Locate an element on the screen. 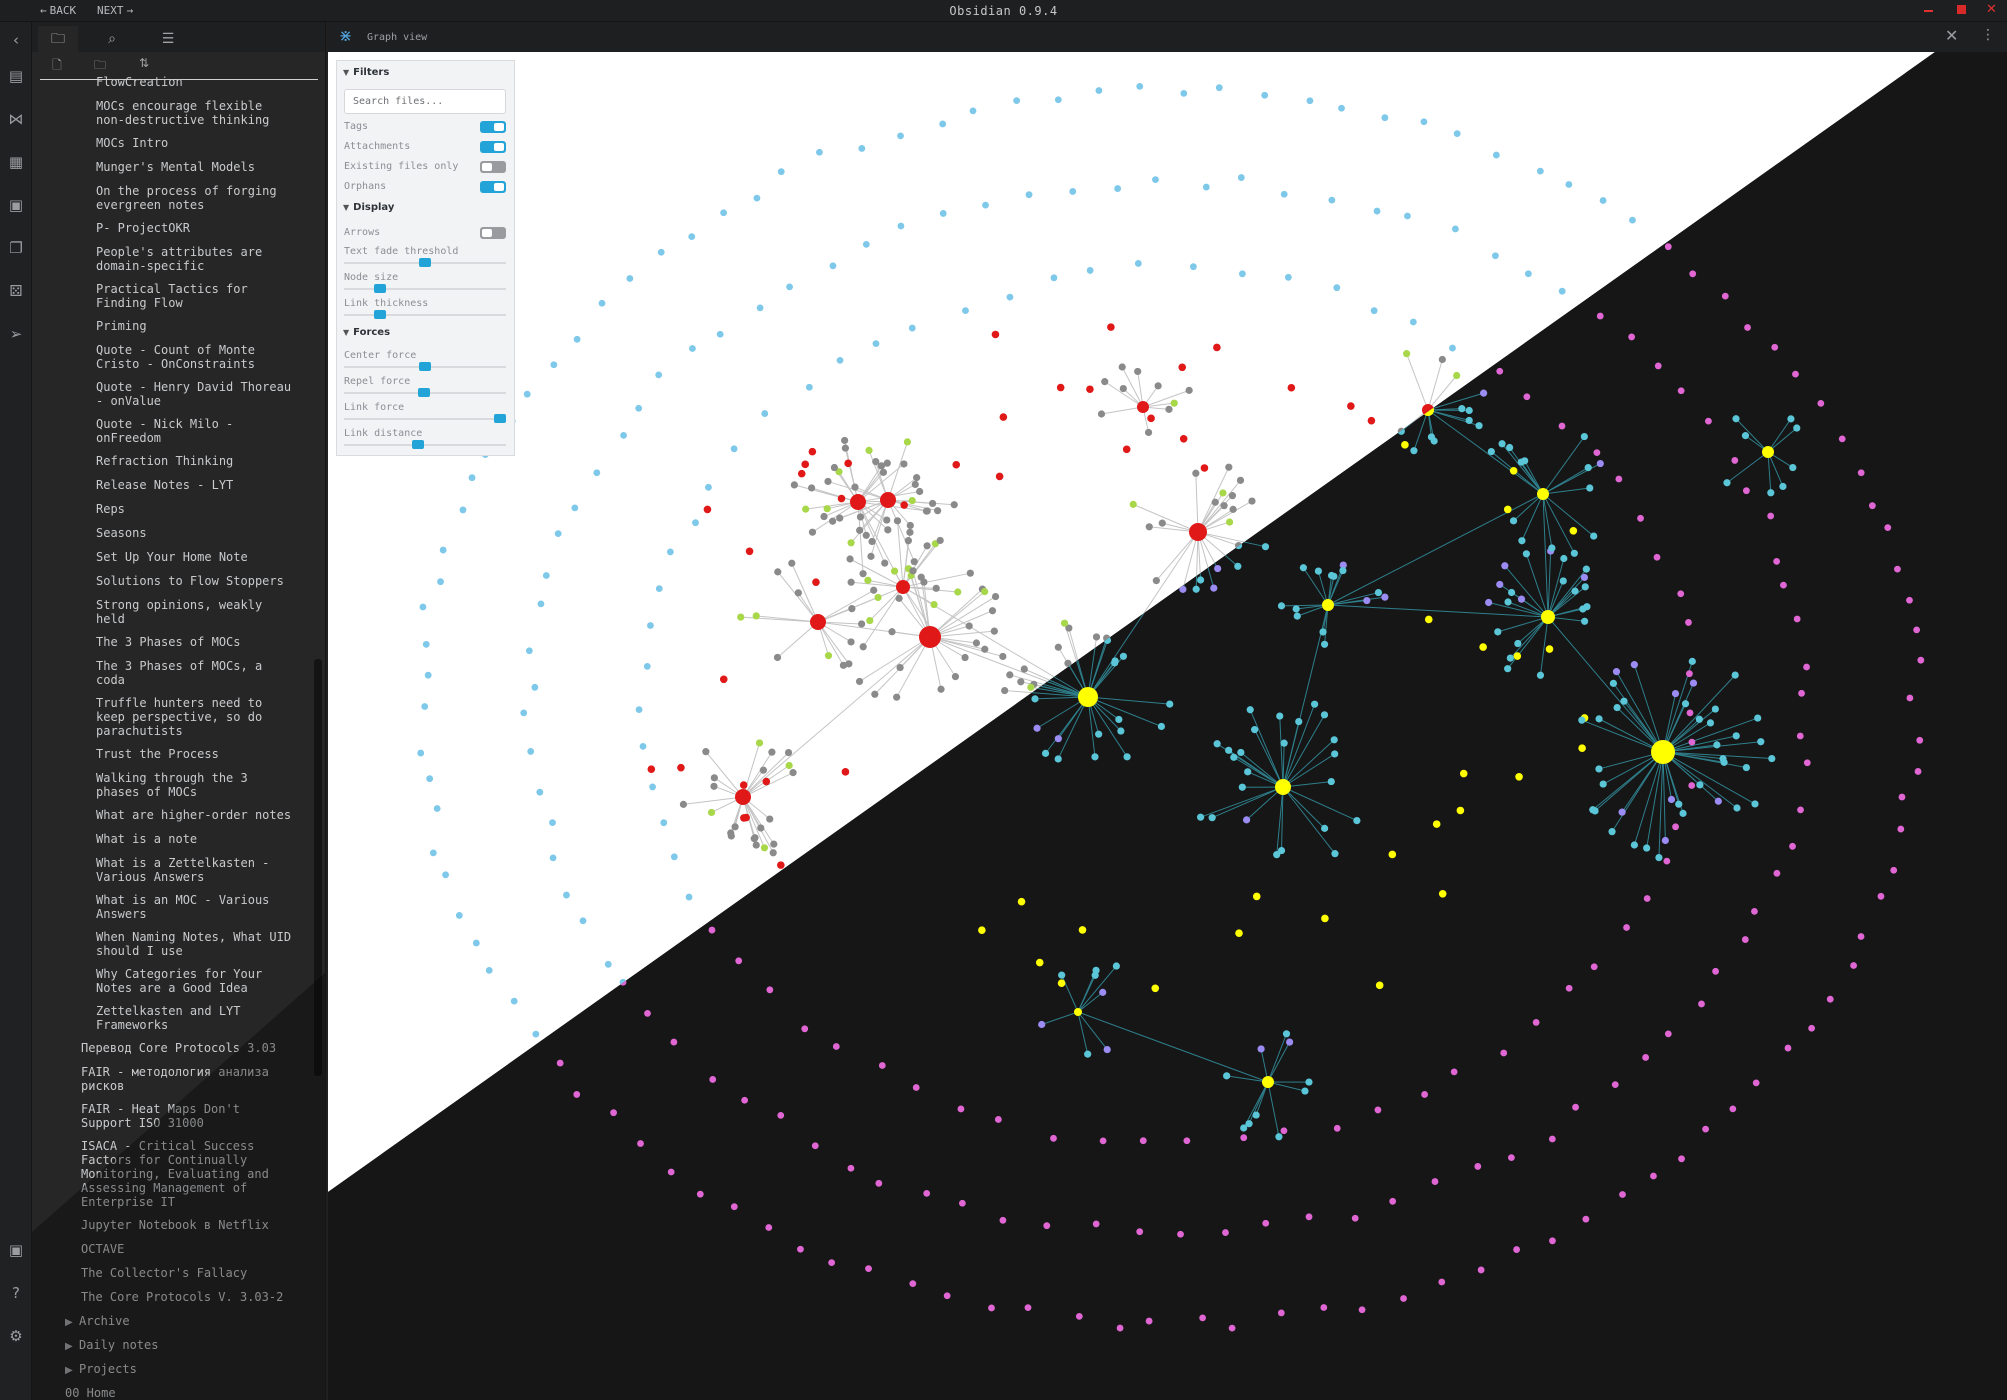 The width and height of the screenshot is (2007, 1400). minimize-button is located at coordinates (1929, 10).